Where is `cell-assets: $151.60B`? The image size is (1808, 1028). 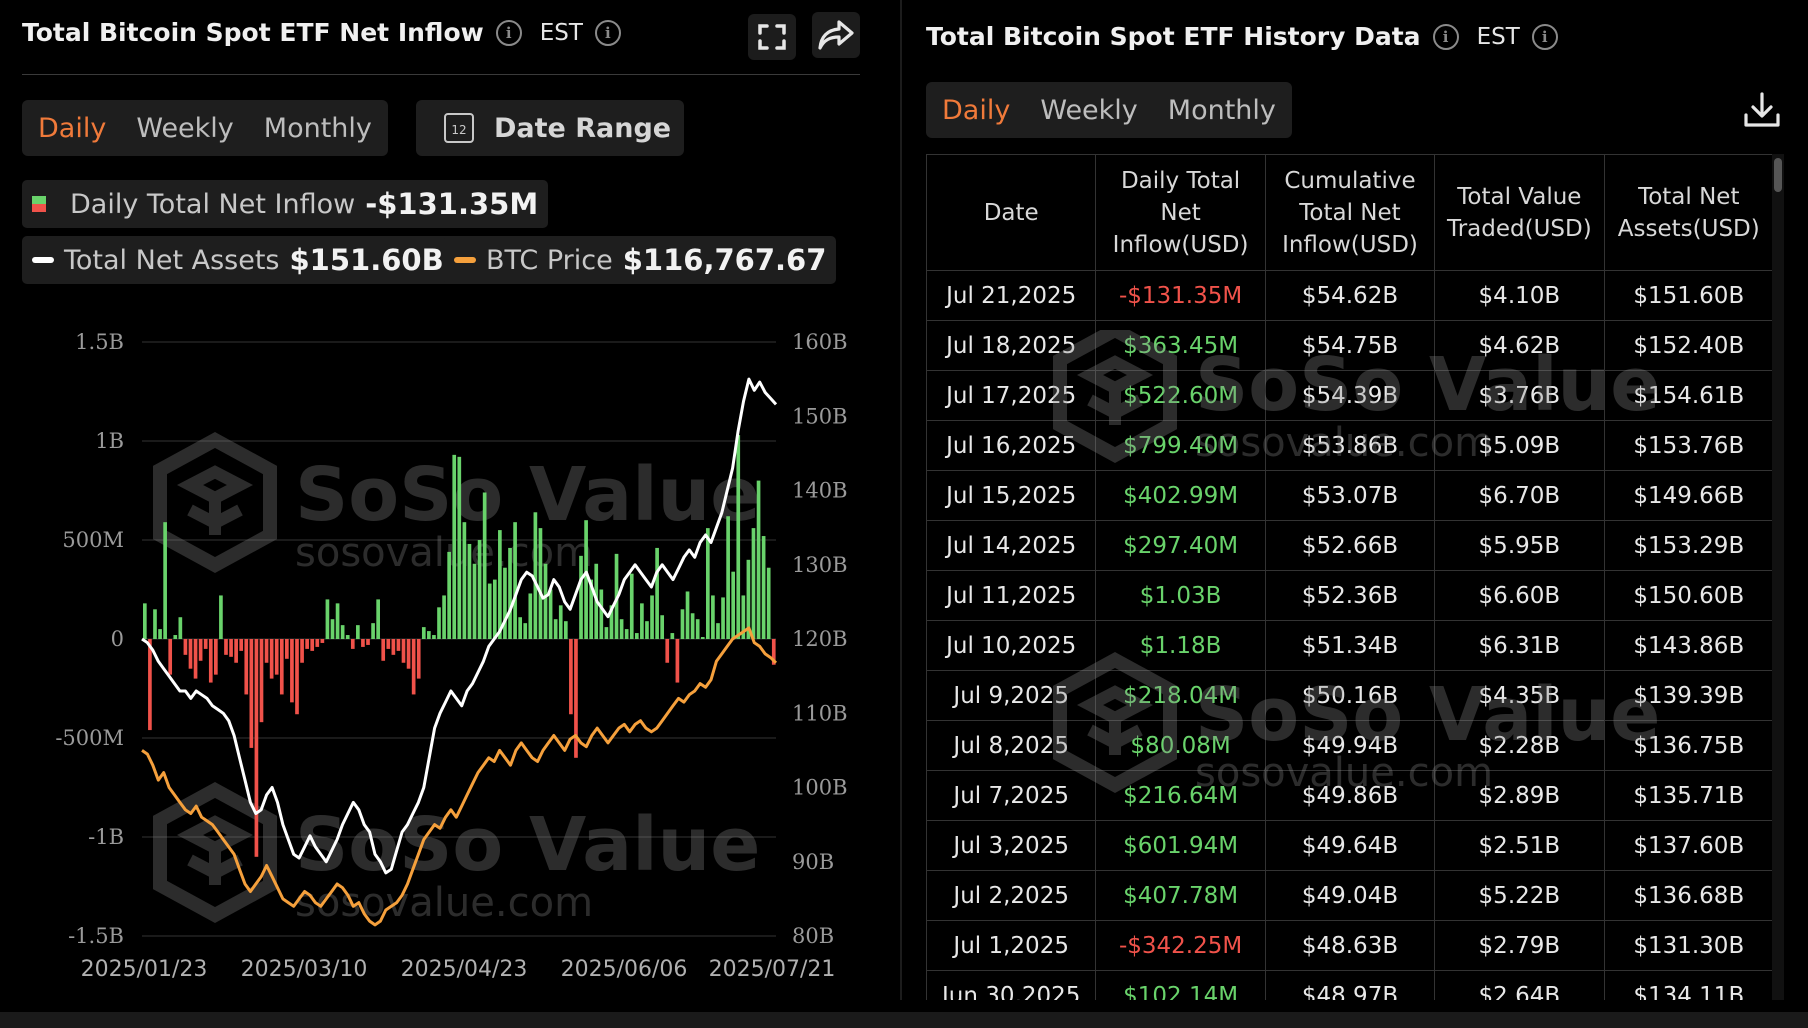
cell-assets: $151.60B is located at coordinates (1688, 295).